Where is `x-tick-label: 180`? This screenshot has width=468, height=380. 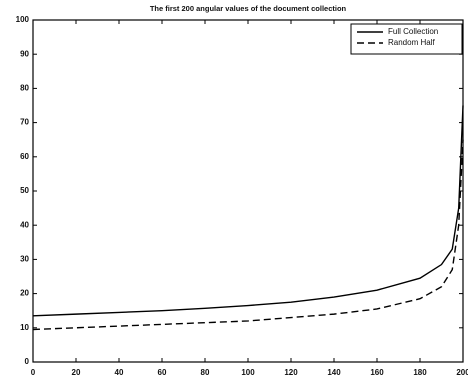 x-tick-label: 180 is located at coordinates (420, 372).